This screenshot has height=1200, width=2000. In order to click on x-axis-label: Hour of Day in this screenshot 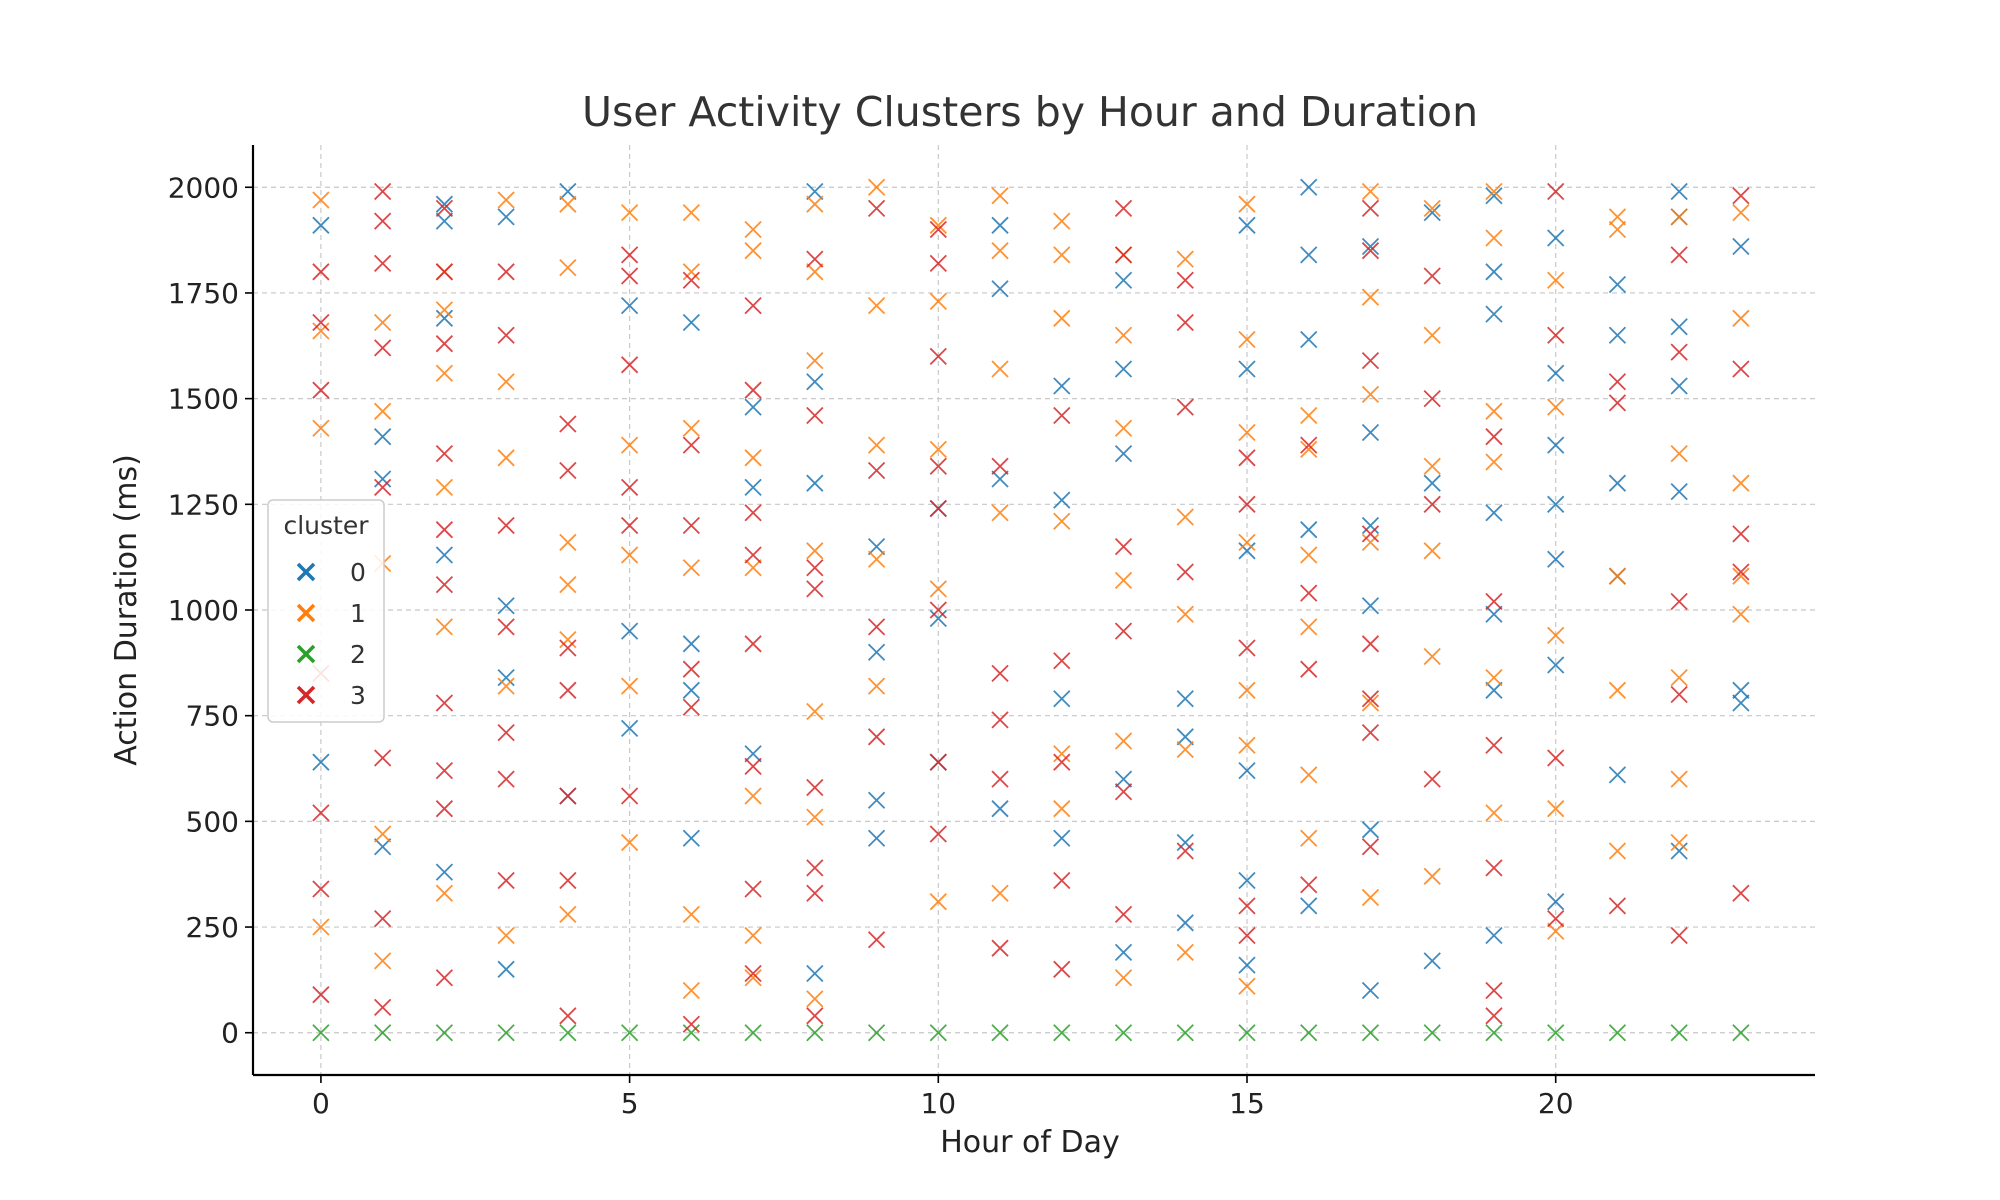, I will do `click(1030, 1142)`.